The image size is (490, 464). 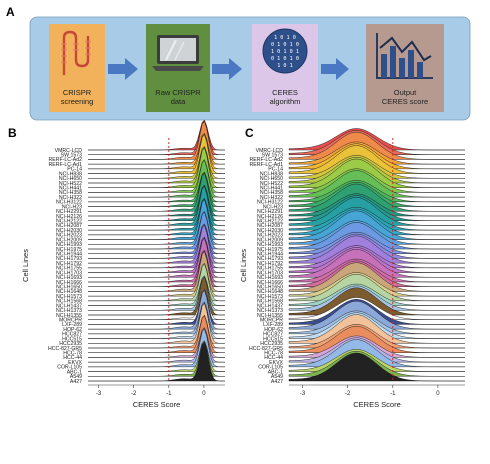 What do you see at coordinates (69, 306) in the screenshot?
I see `cell-line-label: NCI-H1437` at bounding box center [69, 306].